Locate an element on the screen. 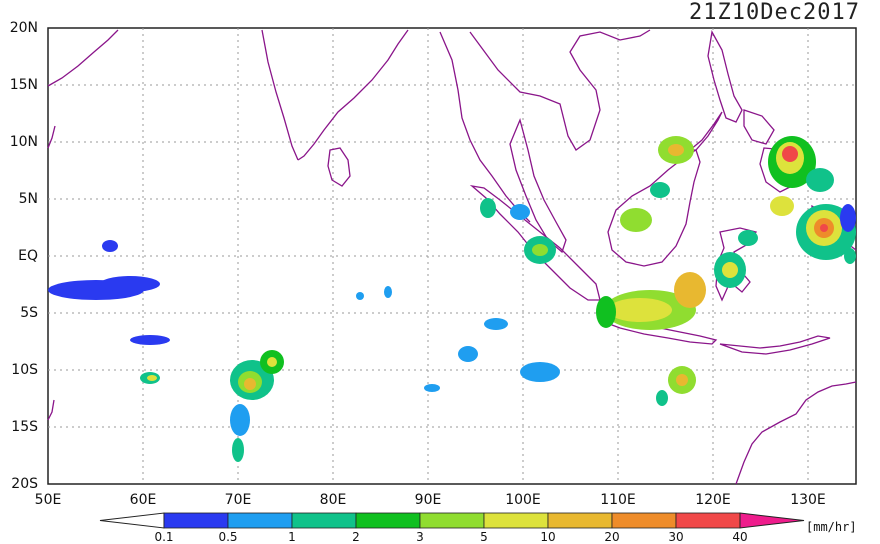  coast-myanmar is located at coordinates (485, 127).